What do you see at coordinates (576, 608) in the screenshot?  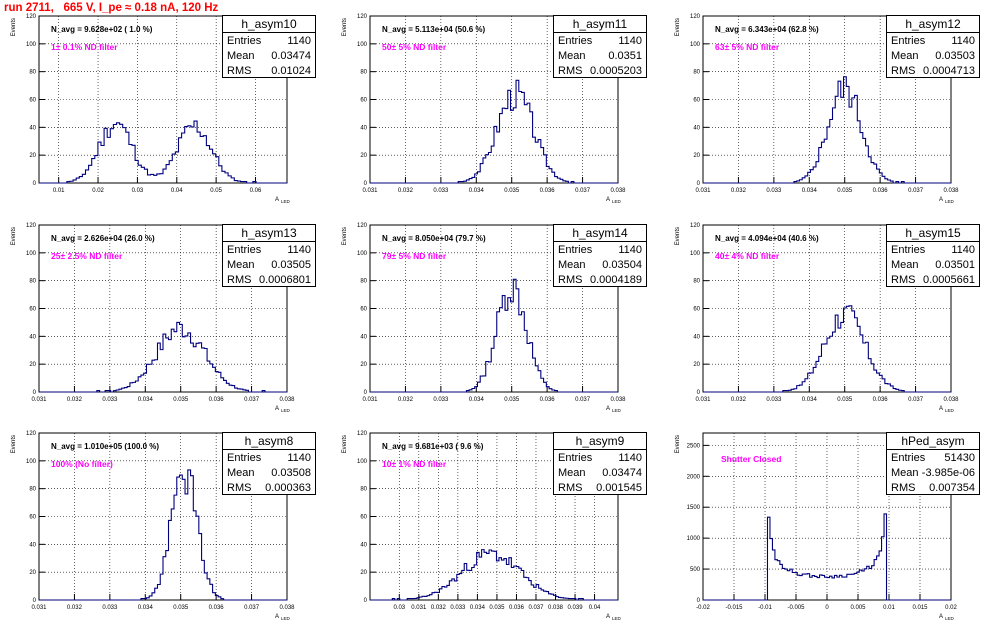 I see `x-tick-label: 0.039` at bounding box center [576, 608].